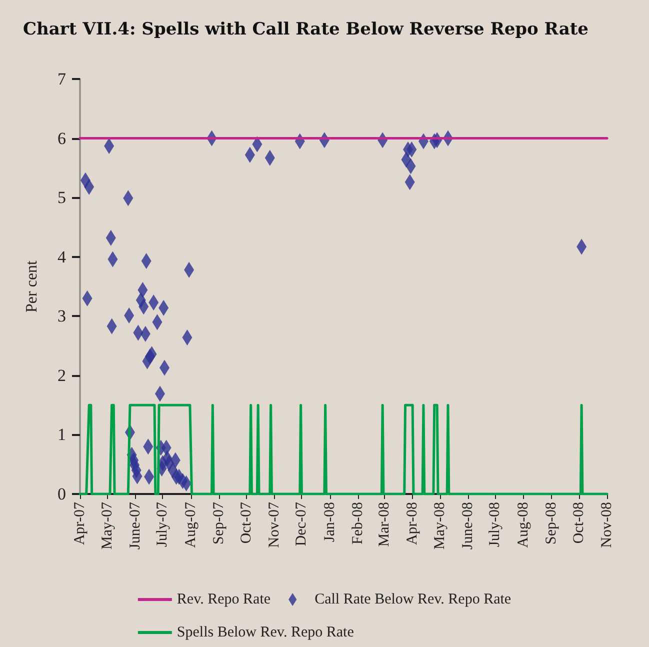  What do you see at coordinates (190, 525) in the screenshot?
I see `x-tick-label: Aug-07` at bounding box center [190, 525].